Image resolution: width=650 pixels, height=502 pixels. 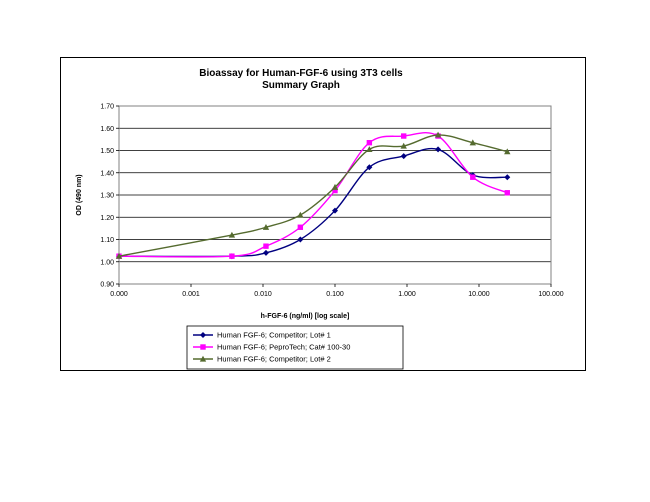 What do you see at coordinates (119, 294) in the screenshot?
I see `x-tick-label: 0.000` at bounding box center [119, 294].